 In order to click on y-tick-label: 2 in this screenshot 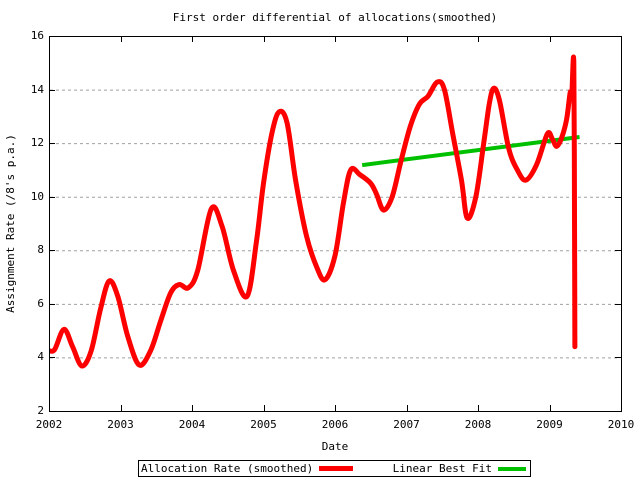, I will do `click(40, 410)`.